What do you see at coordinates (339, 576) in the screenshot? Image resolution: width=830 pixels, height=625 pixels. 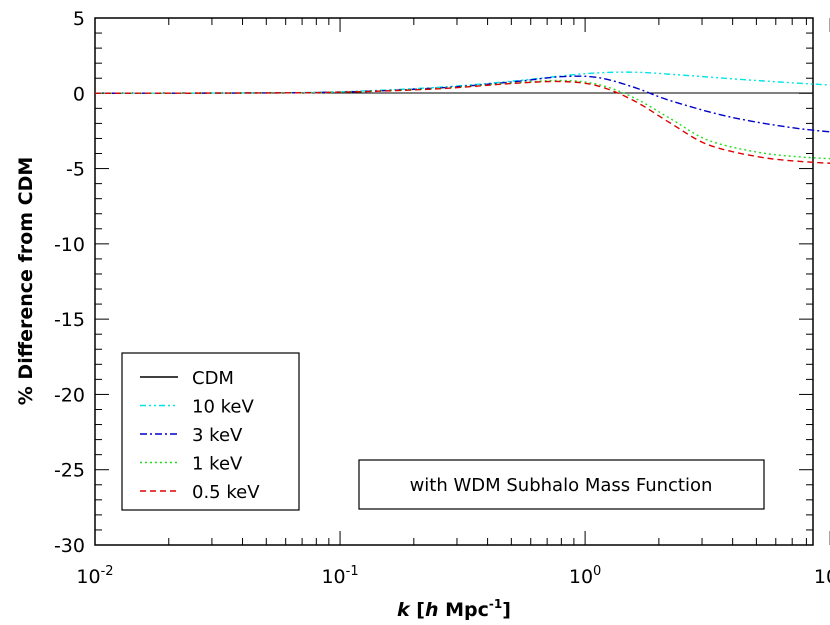 I see `x-tick-label: 10⁻¹` at bounding box center [339, 576].